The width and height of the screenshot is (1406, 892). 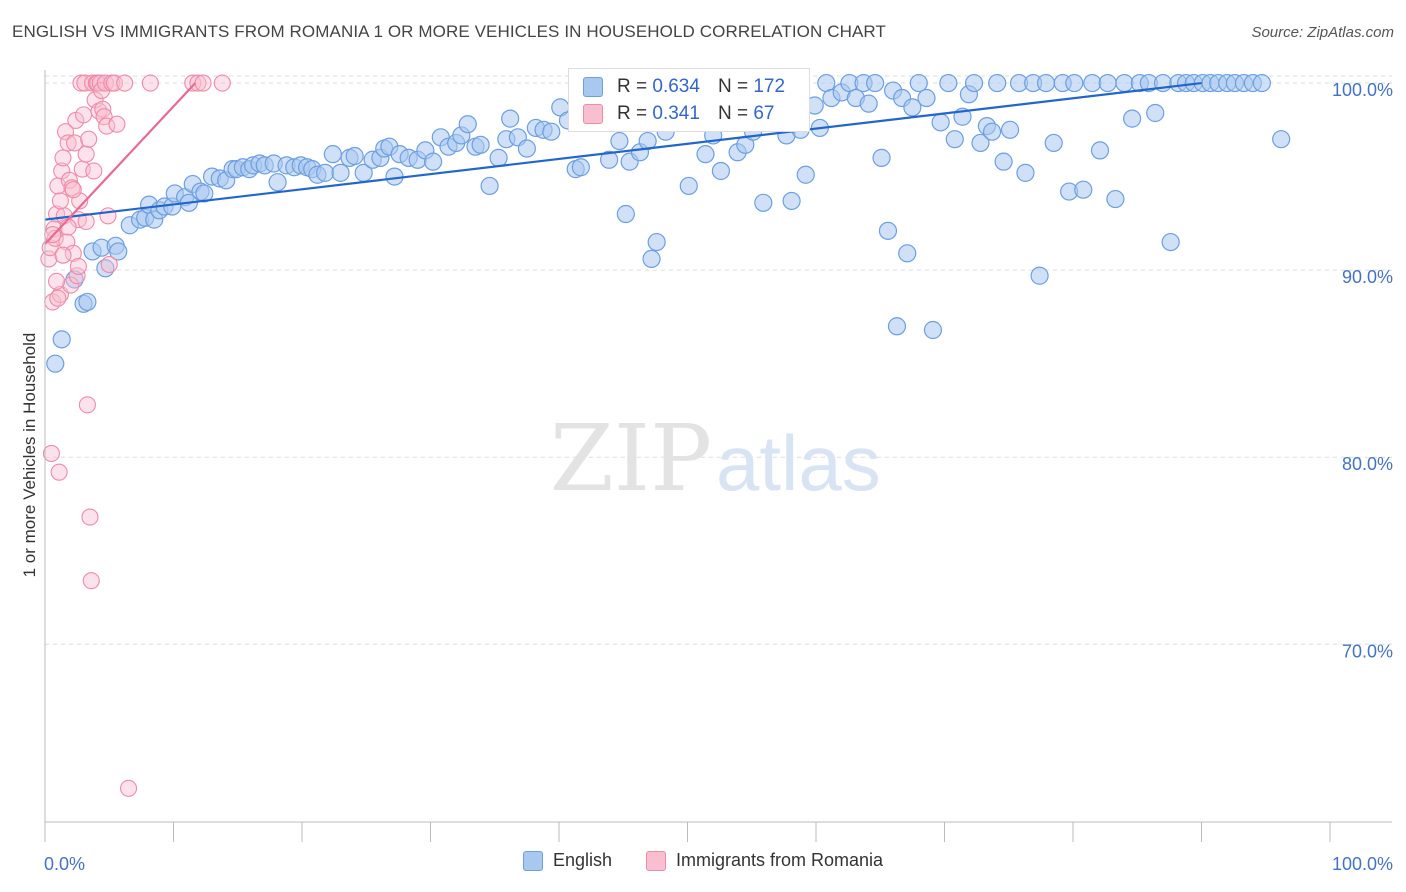 What do you see at coordinates (779, 860) in the screenshot?
I see `legend-label-romania: Immigrants from Romania` at bounding box center [779, 860].